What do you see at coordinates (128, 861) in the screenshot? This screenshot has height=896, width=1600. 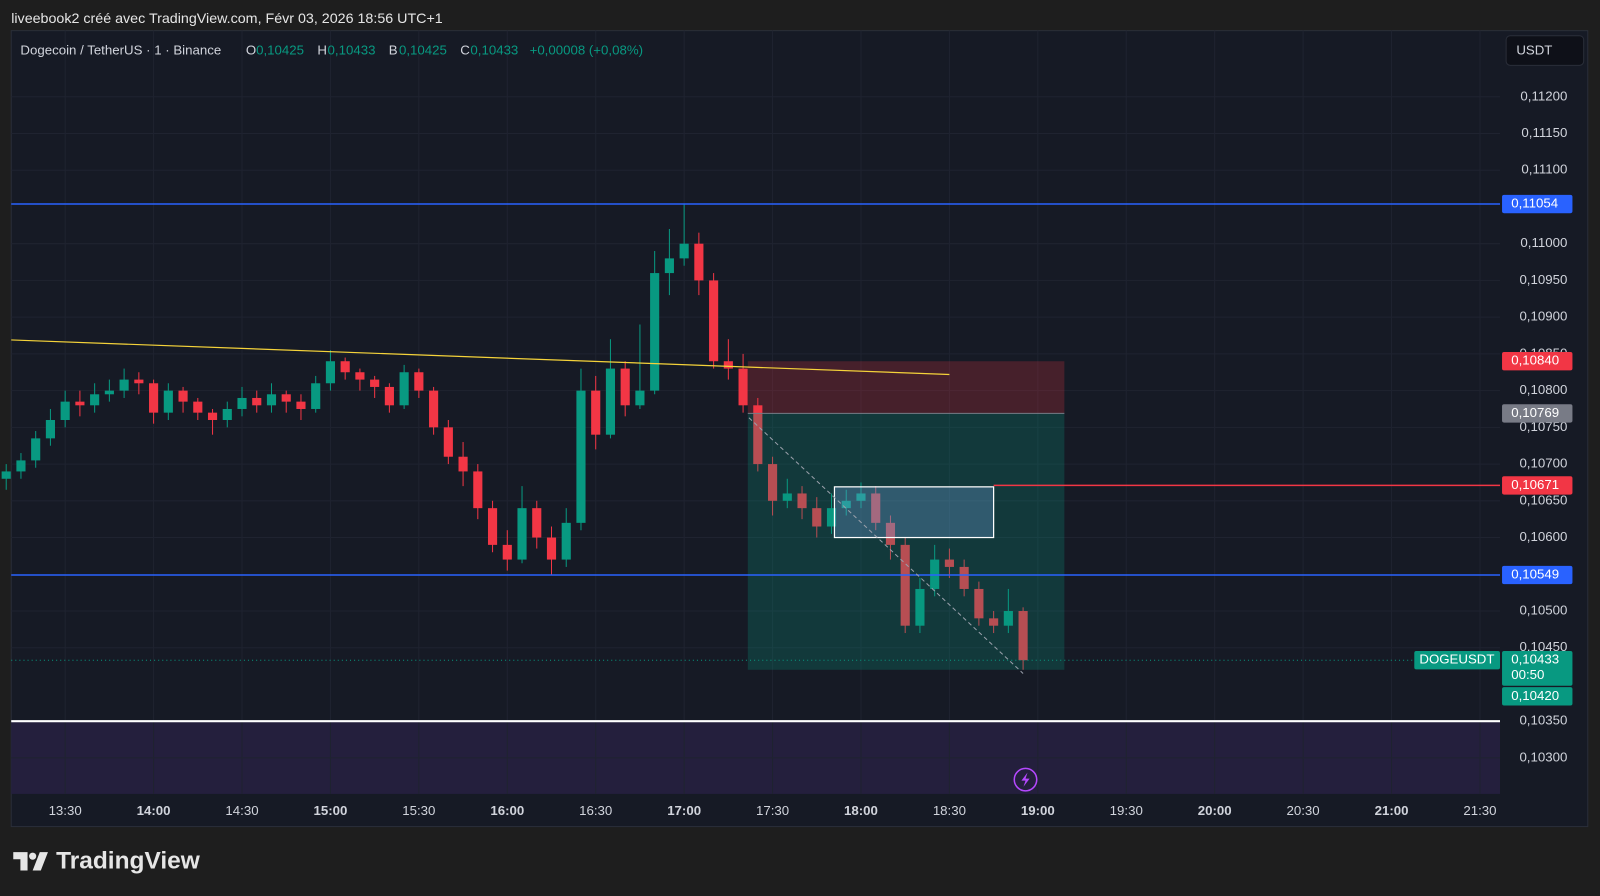 I see `brand: TradingView` at bounding box center [128, 861].